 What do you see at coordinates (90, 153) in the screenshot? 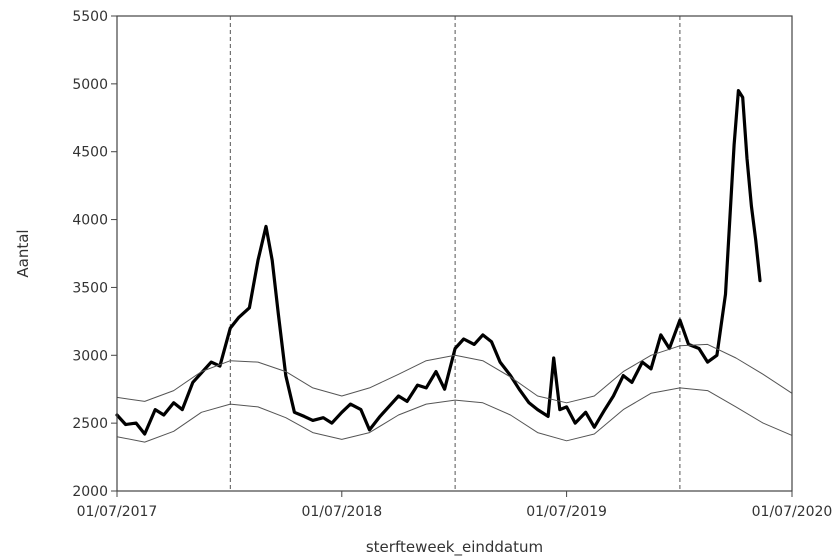
I see `y-tick-label: 4500` at bounding box center [90, 153].